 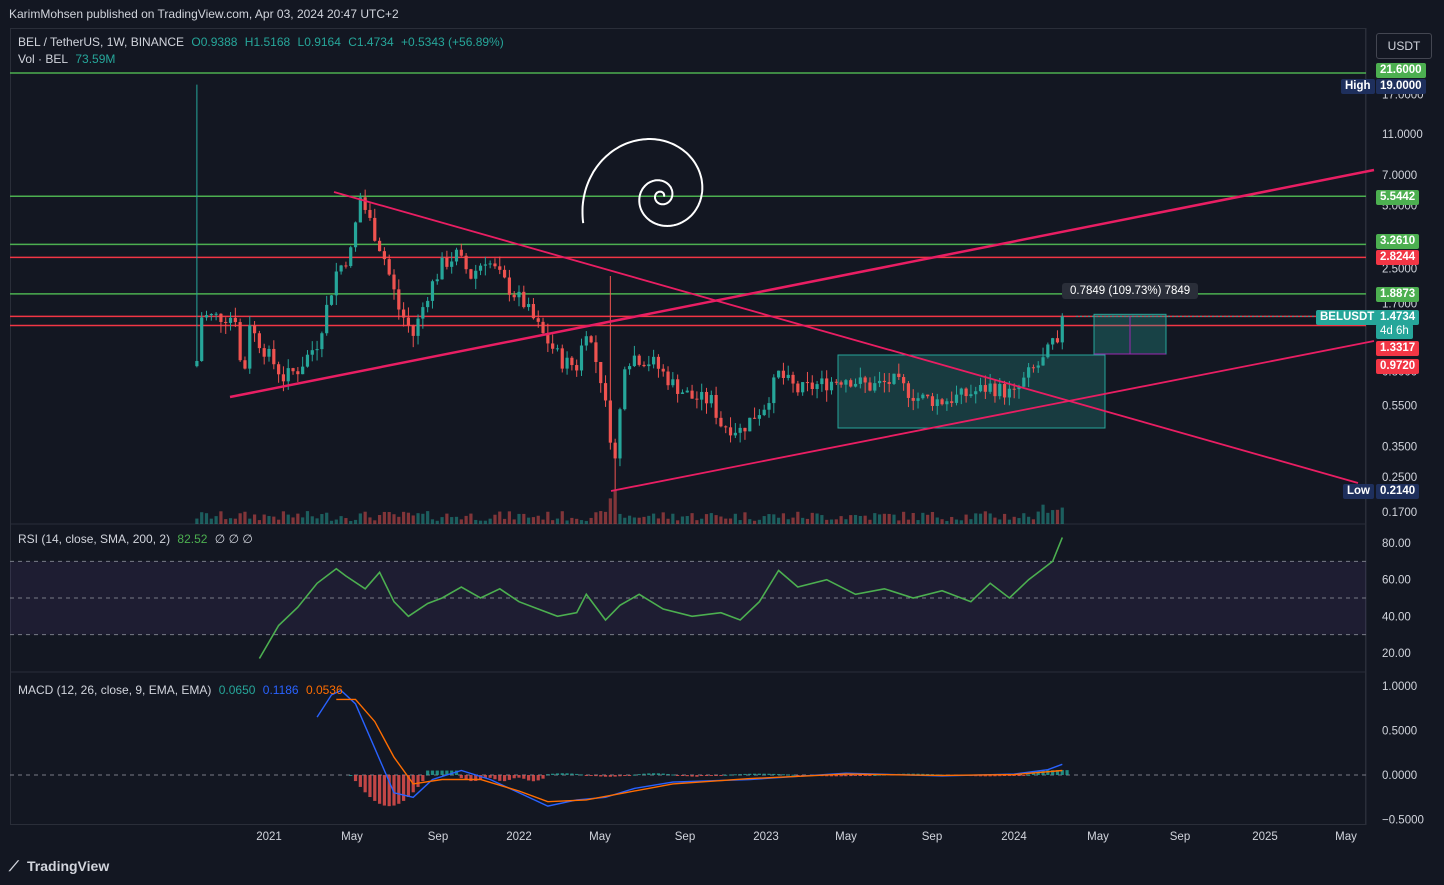 What do you see at coordinates (68, 59) in the screenshot?
I see `volume-legend: Vol · BEL 73.59M` at bounding box center [68, 59].